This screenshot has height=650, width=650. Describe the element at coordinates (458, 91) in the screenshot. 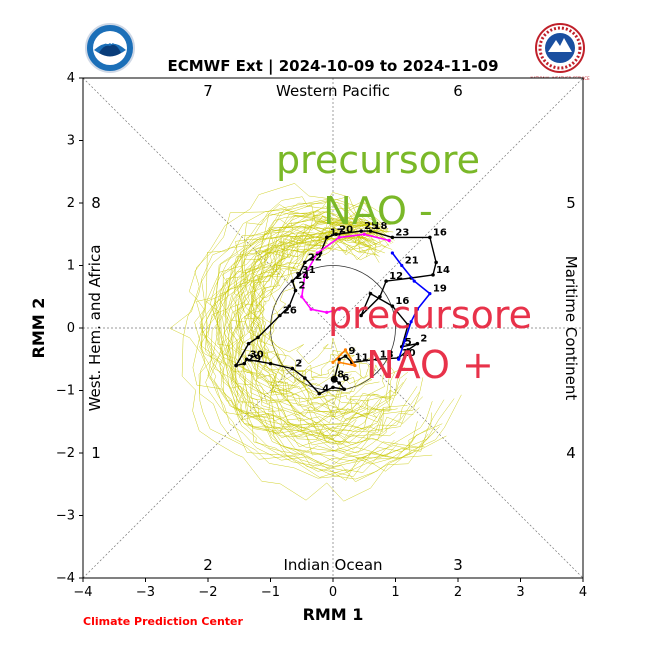

I see `phase-6: 6` at that location.